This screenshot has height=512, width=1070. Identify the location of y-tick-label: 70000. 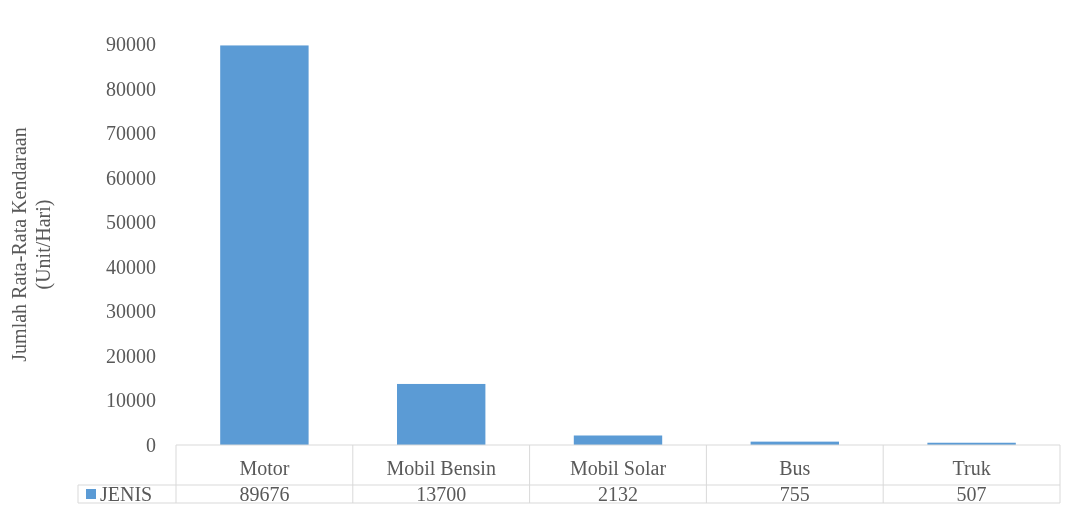
(131, 133).